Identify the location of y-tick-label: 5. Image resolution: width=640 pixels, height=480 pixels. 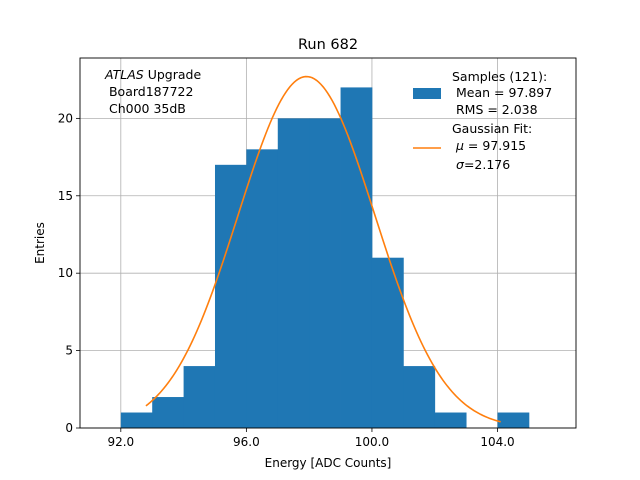
(69, 351).